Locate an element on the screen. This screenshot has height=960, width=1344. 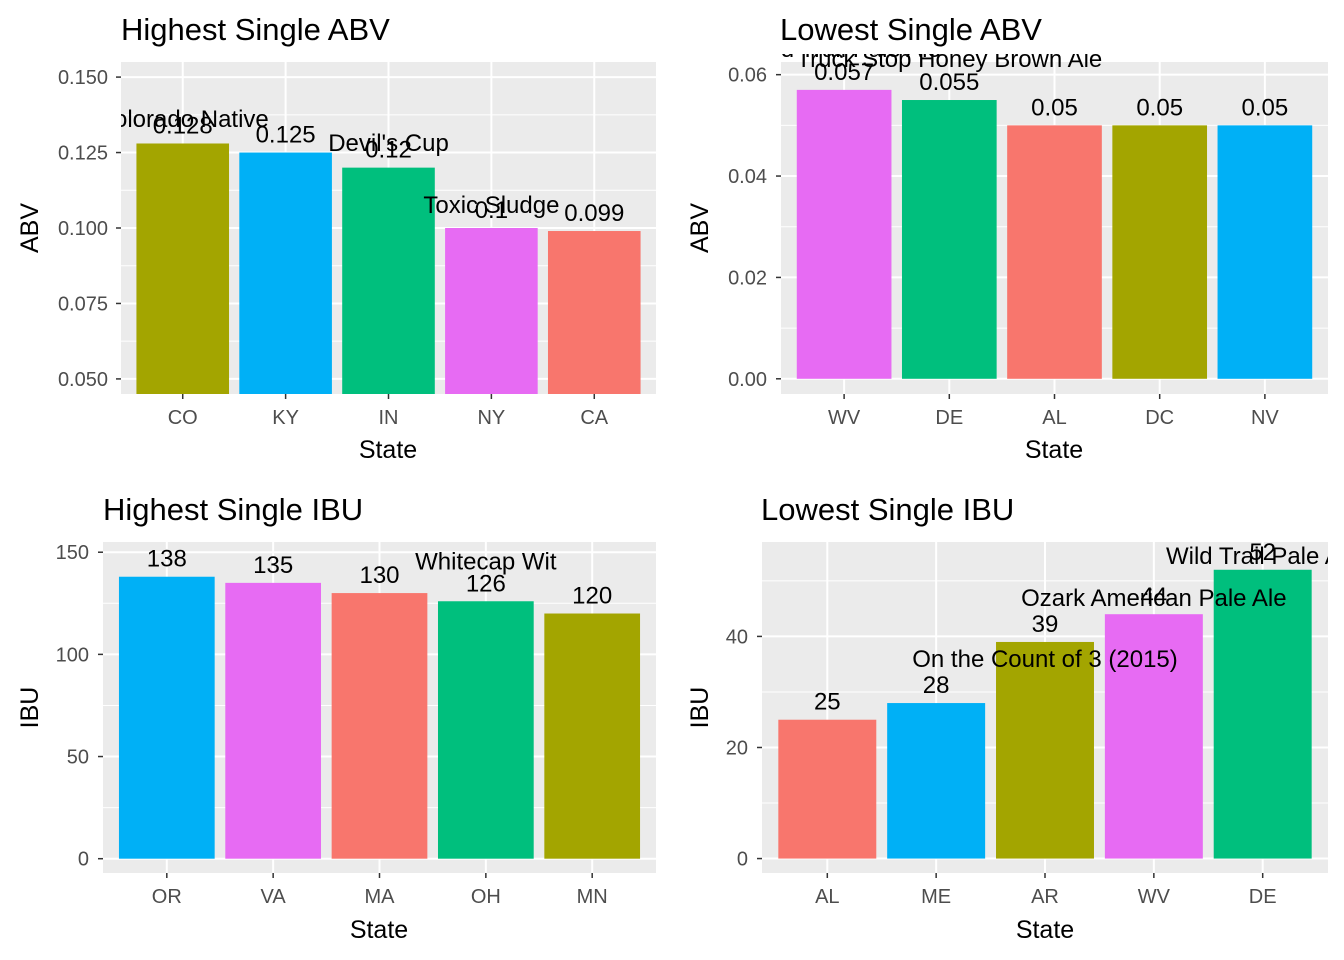
value-label-MA: 130 is located at coordinates (379, 575).